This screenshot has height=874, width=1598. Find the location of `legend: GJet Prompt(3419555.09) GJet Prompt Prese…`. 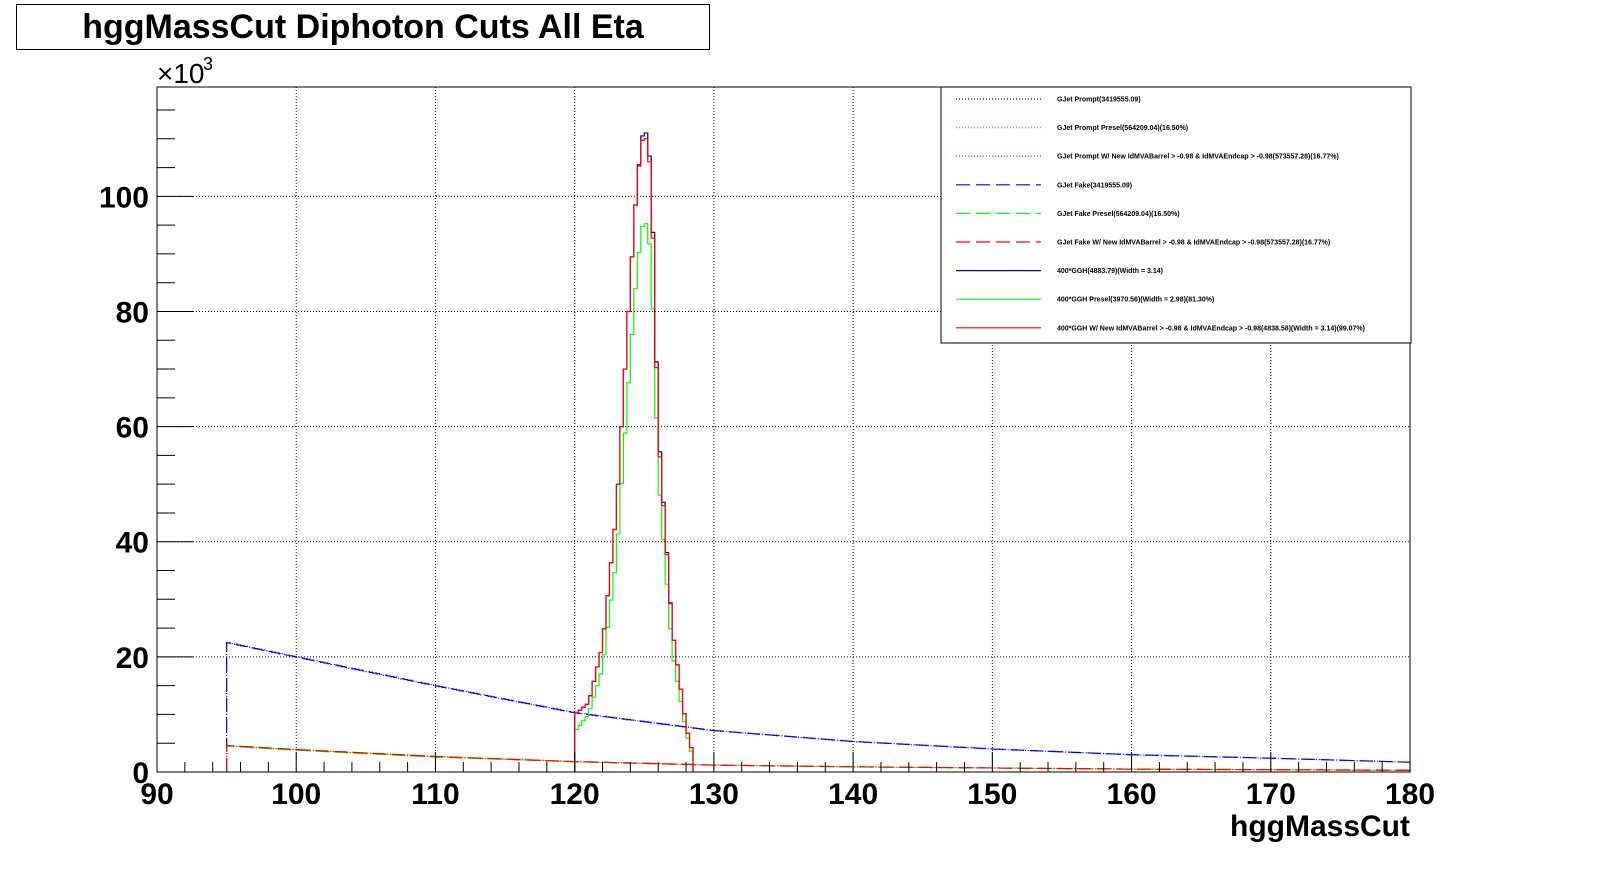

legend: GJet Prompt(3419555.09) GJet Prompt Prese… is located at coordinates (1176, 215).